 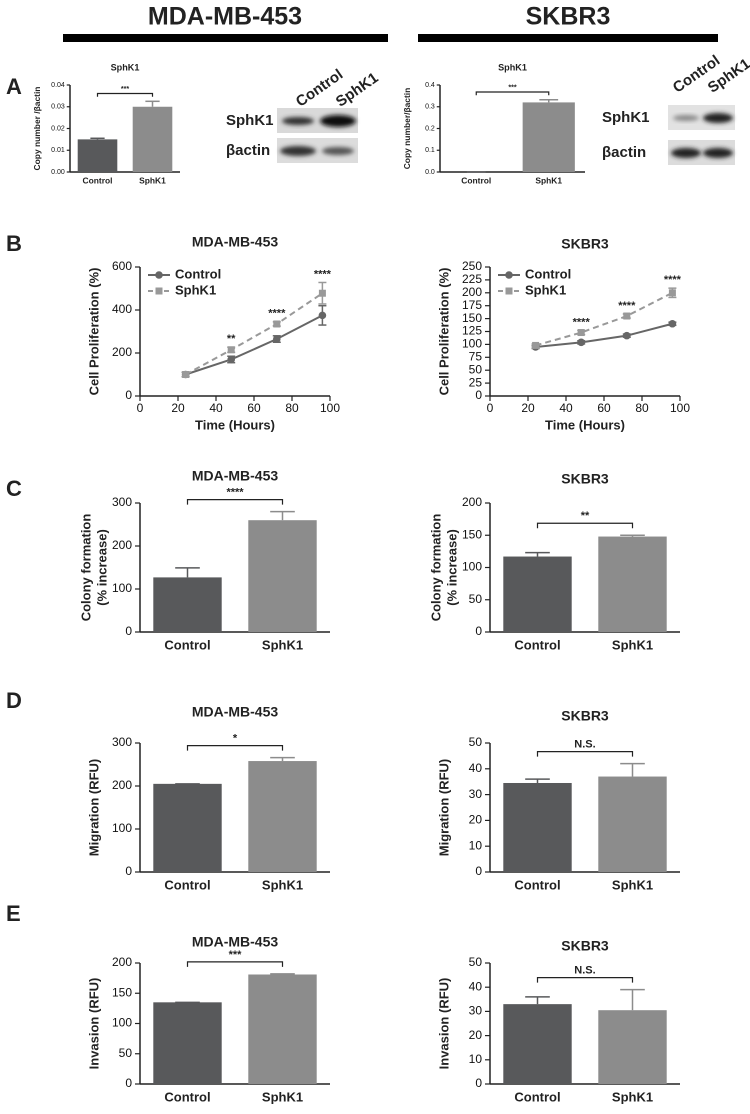 I want to click on annotation: **, so click(x=231, y=339).